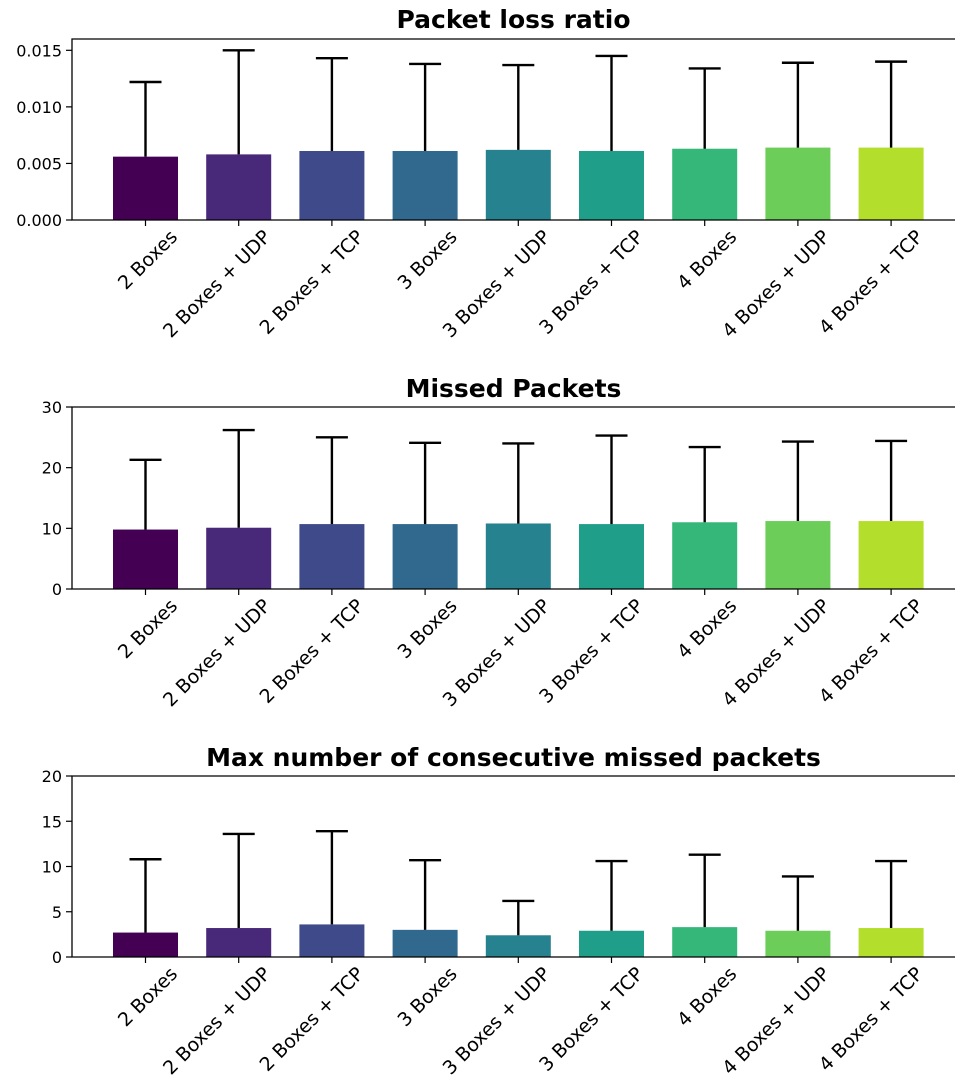  Describe the element at coordinates (514, 388) in the screenshot. I see `chart-title: Missed Packets` at that location.